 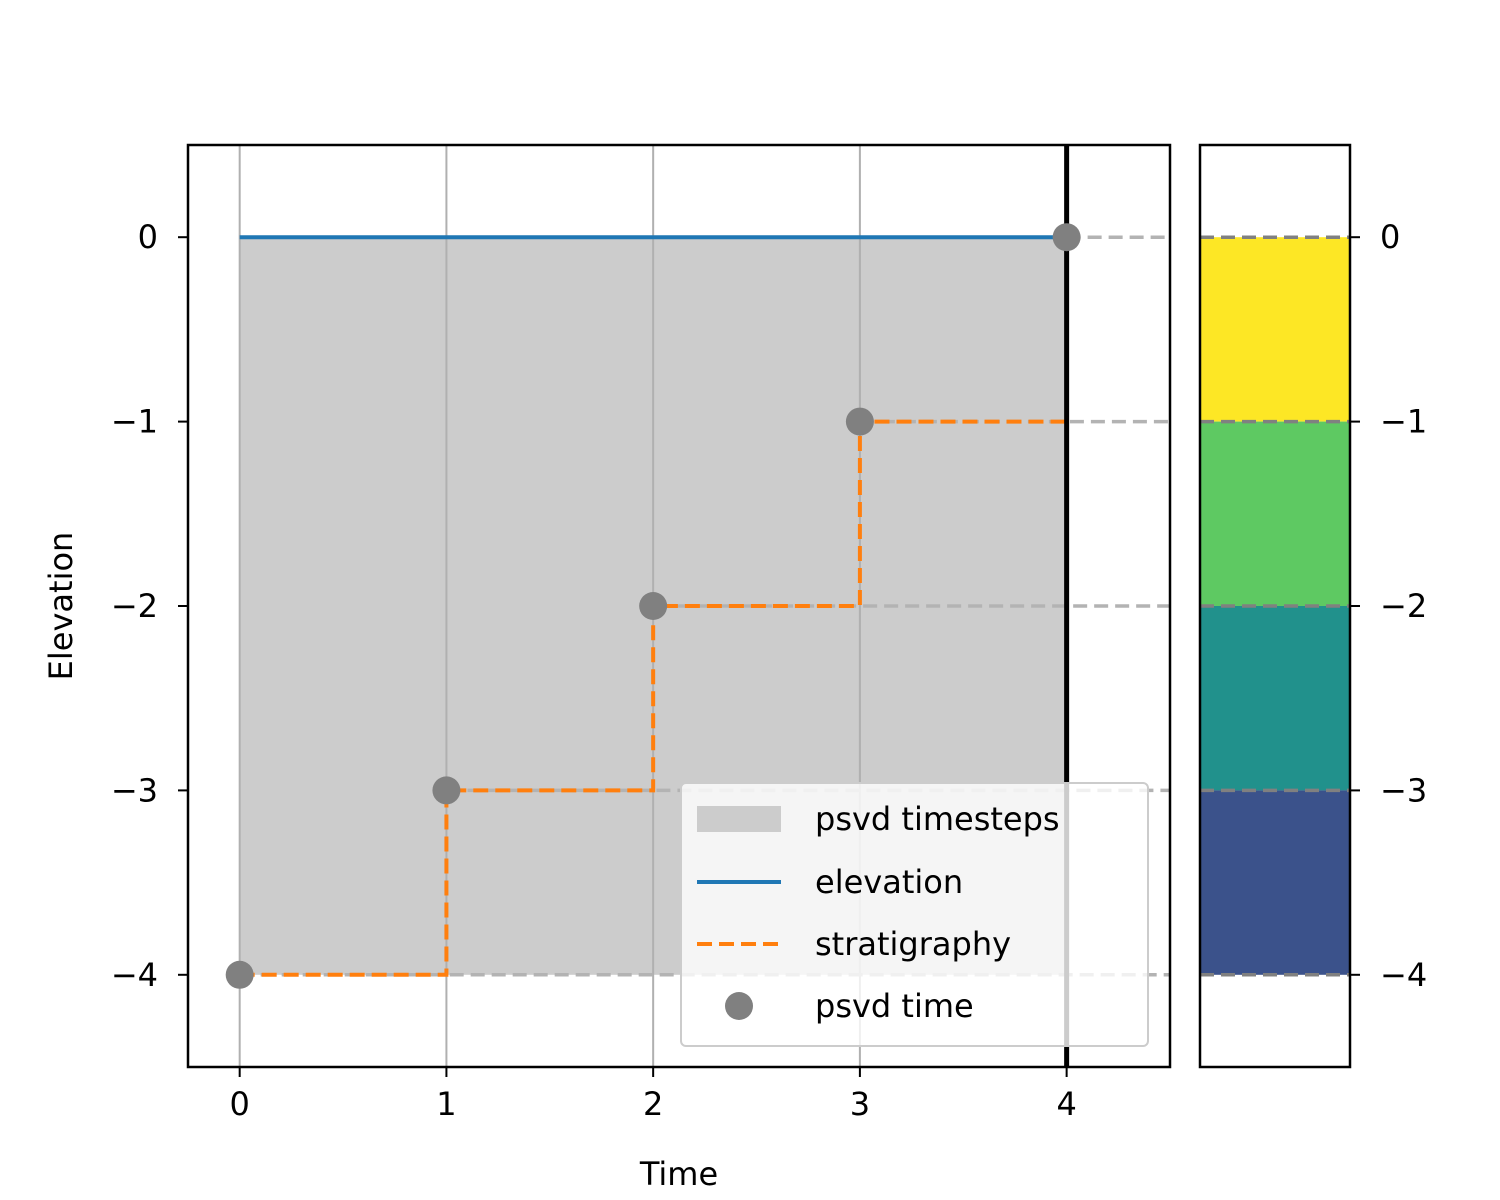 I want to click on column-y-tick-label-4: −4, so click(x=1403, y=975).